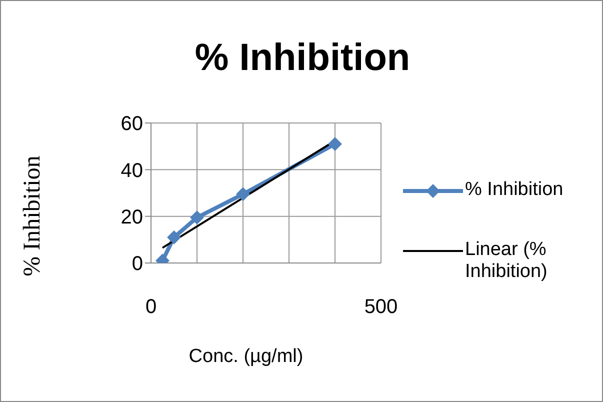 Image resolution: width=603 pixels, height=402 pixels. I want to click on legend-label: Linear (% Inhibition), so click(506, 261).